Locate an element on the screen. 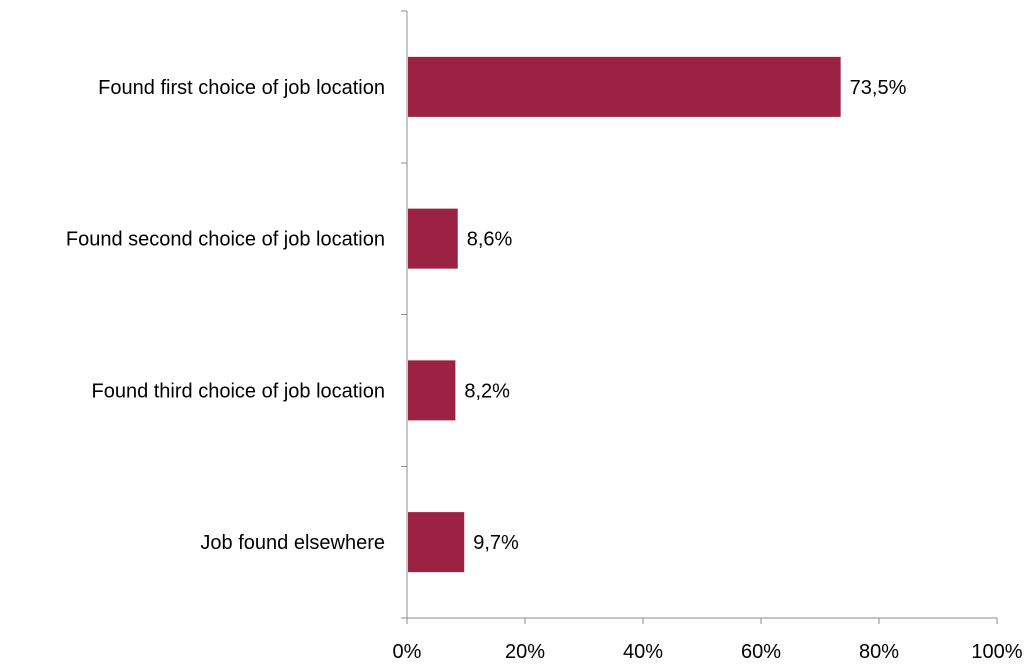 The image size is (1031, 664). x-tick-label: 100% is located at coordinates (996, 652).